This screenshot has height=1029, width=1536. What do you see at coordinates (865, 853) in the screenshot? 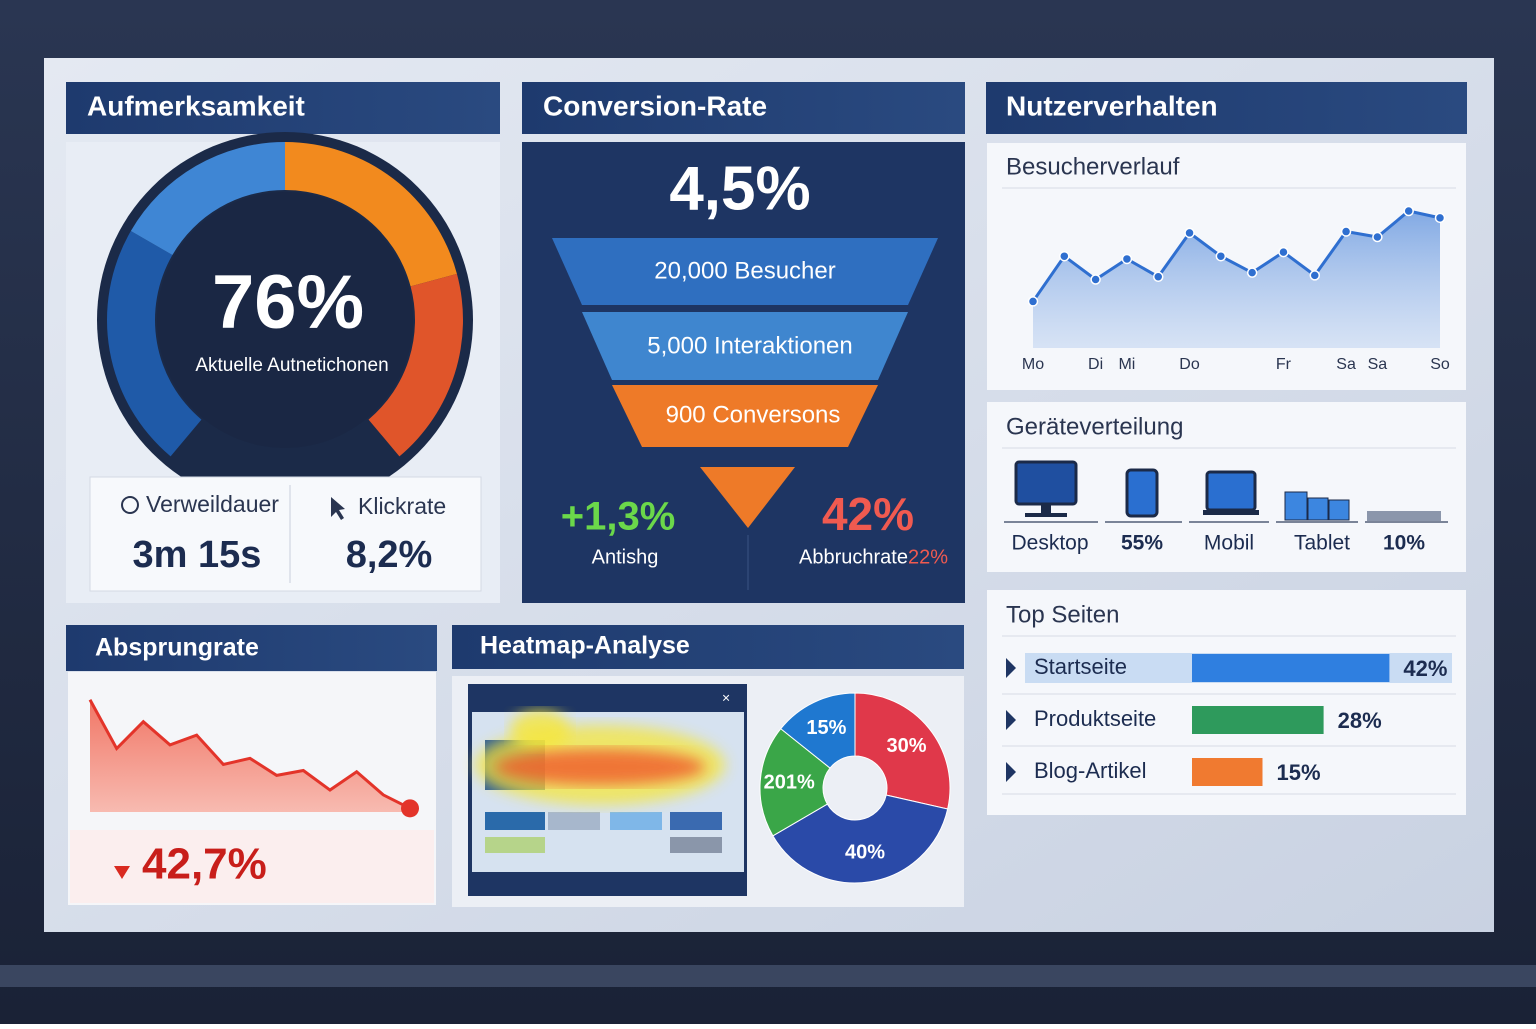
I see `pie-label: 40%` at bounding box center [865, 853].